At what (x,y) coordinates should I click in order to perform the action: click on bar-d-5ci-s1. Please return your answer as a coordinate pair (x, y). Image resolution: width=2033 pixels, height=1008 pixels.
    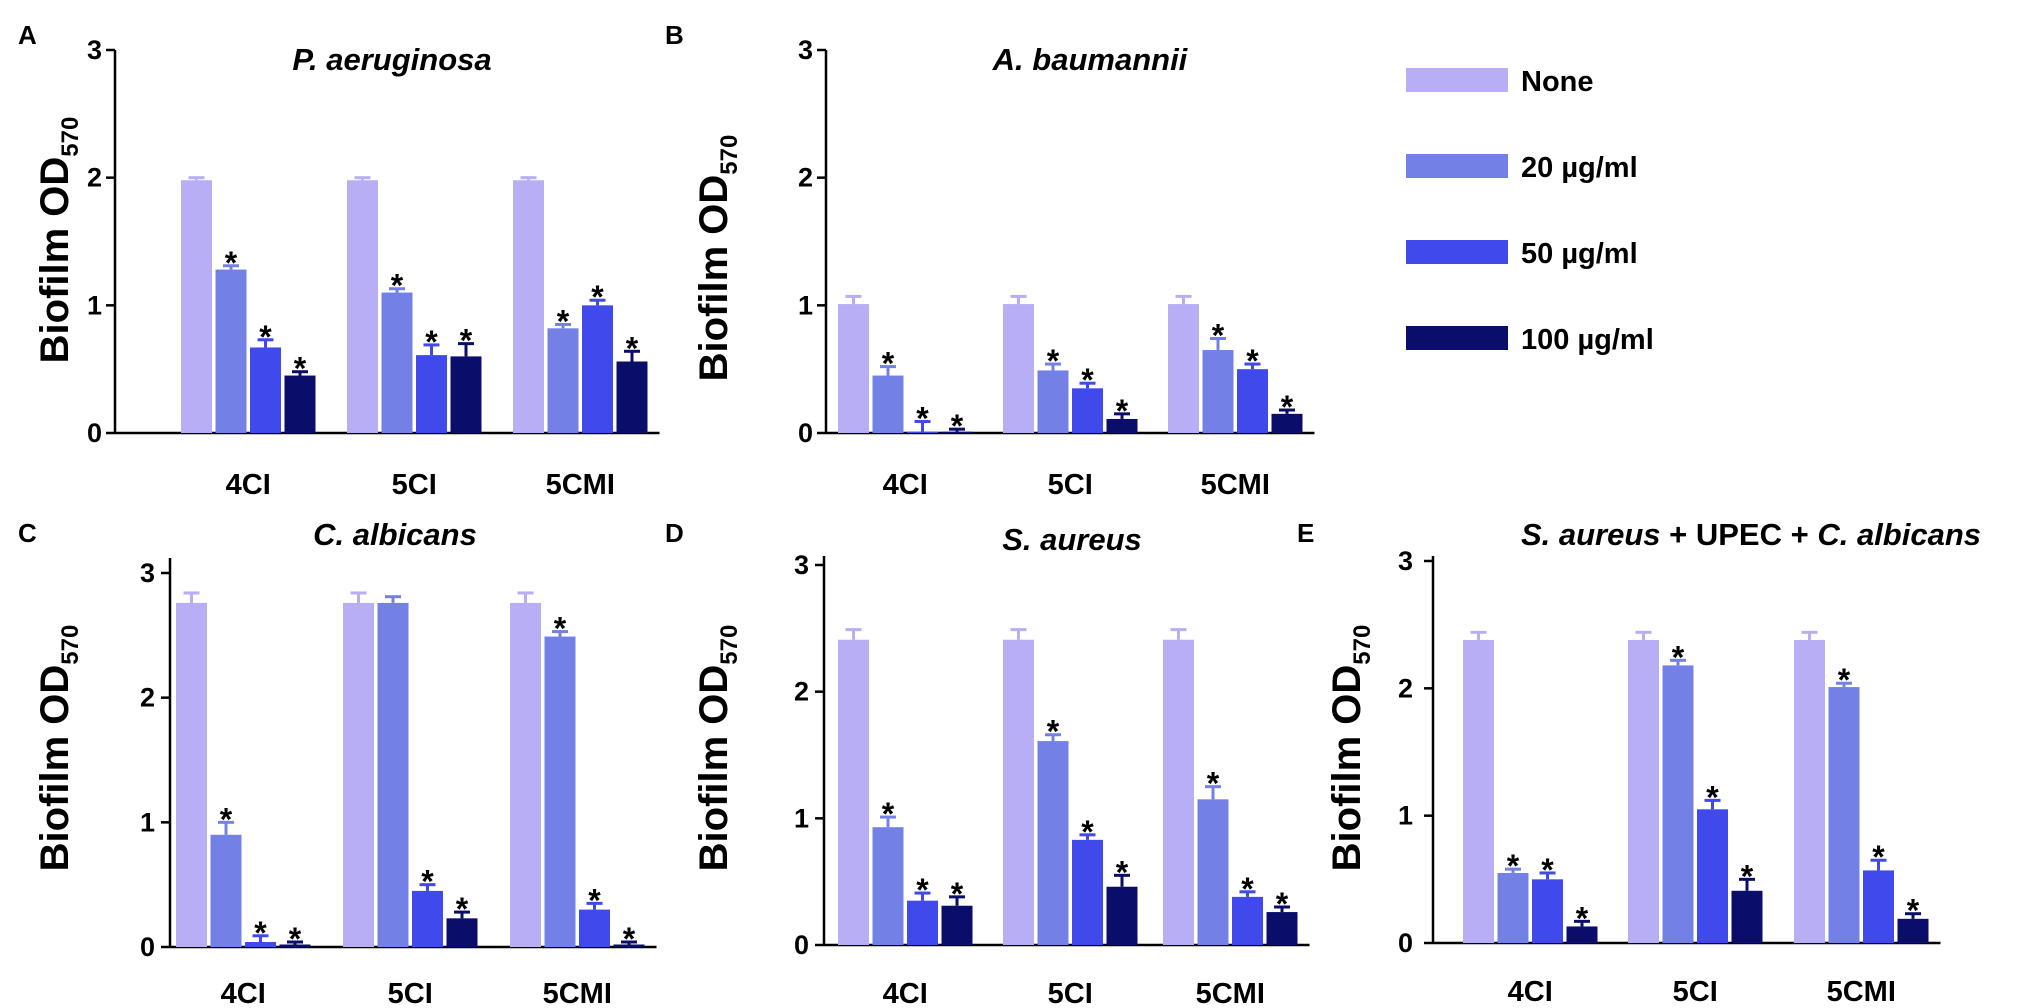
    Looking at the image, I should click on (1053, 843).